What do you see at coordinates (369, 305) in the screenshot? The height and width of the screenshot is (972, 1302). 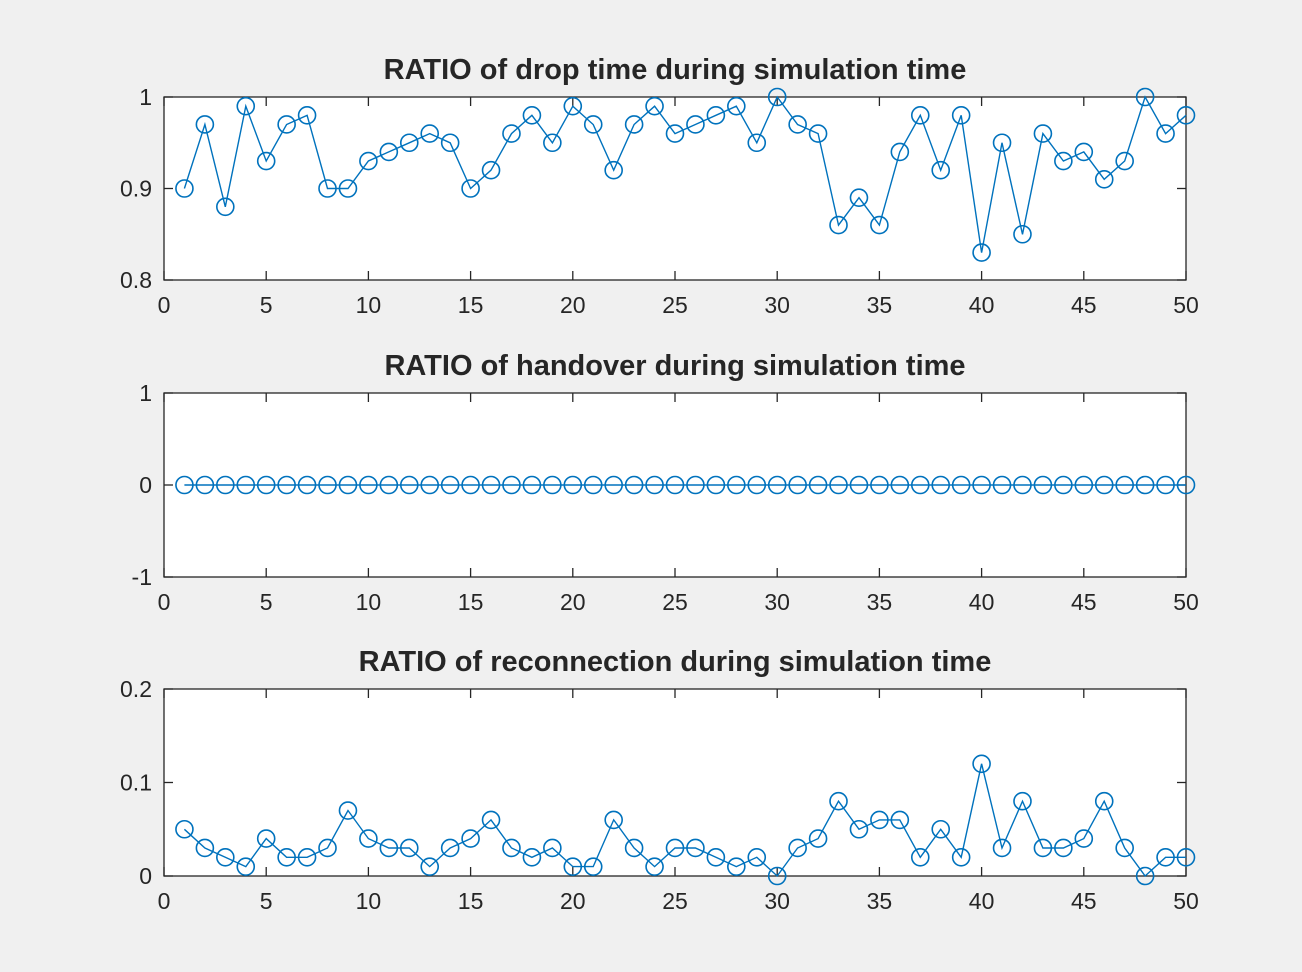 I see `x-tick-label: 10` at bounding box center [369, 305].